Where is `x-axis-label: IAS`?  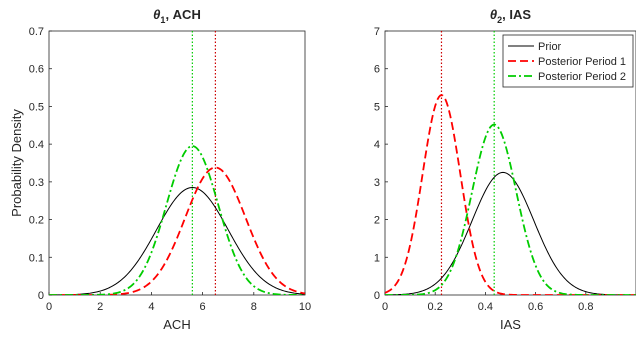 x-axis-label: IAS is located at coordinates (510, 324).